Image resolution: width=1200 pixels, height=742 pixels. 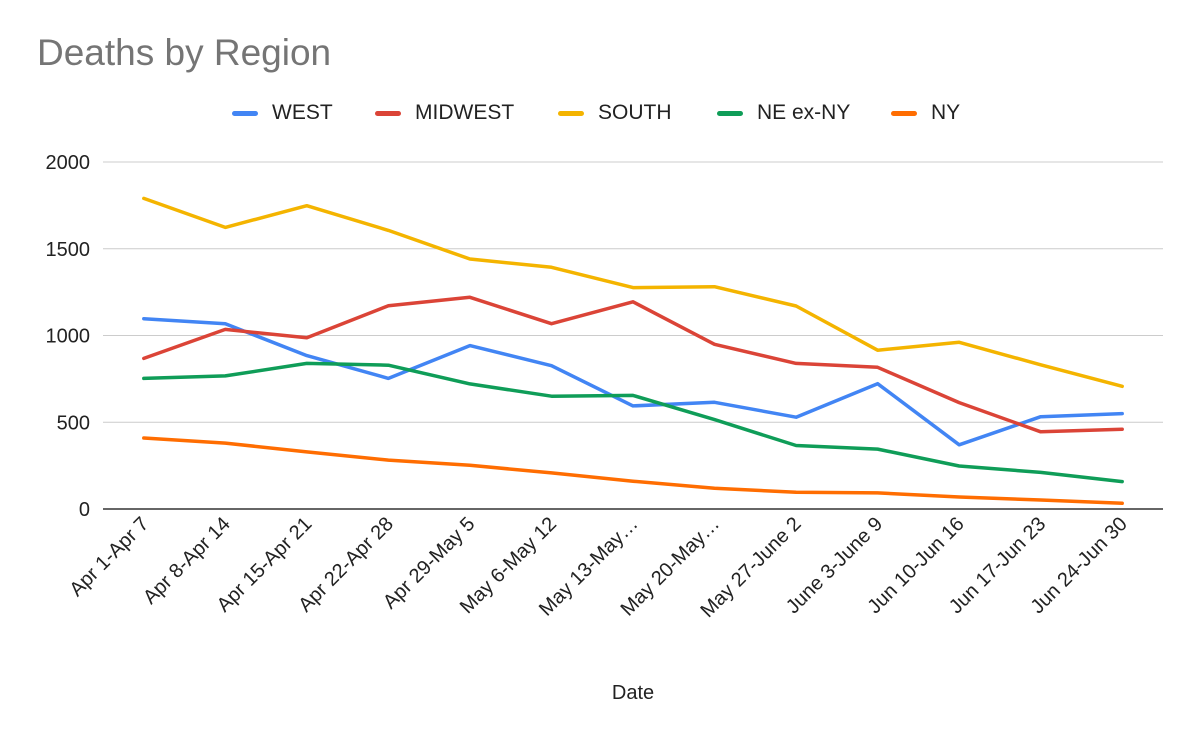 I want to click on series-line-ne-ex-ny, so click(x=633, y=422).